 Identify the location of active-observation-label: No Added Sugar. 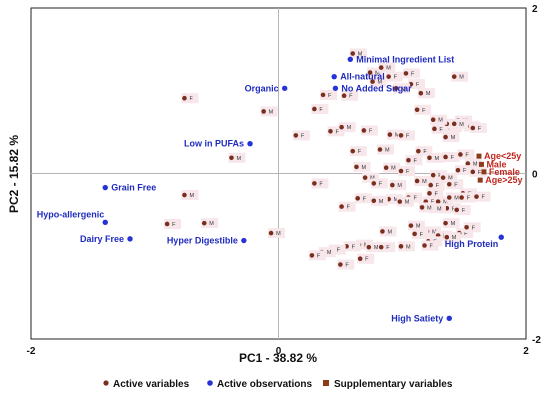
(376, 88).